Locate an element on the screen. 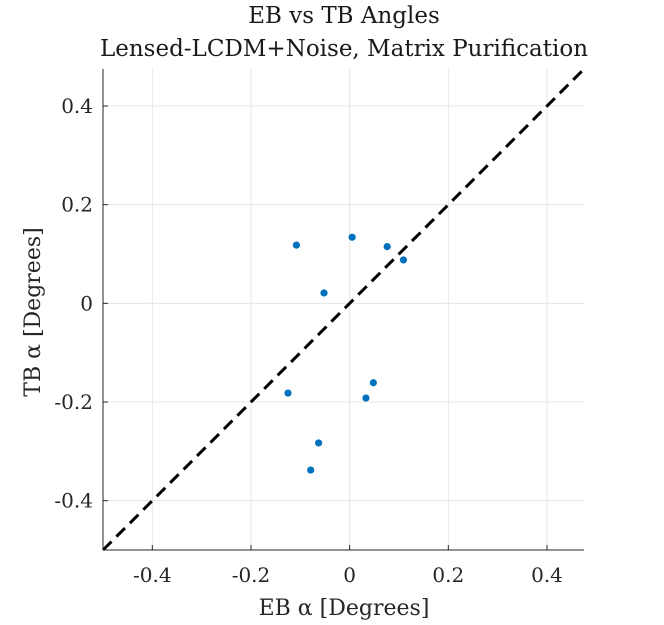  chart-subtitle: Lensed-LCDM+Noise, Matrix Purification is located at coordinates (344, 49).